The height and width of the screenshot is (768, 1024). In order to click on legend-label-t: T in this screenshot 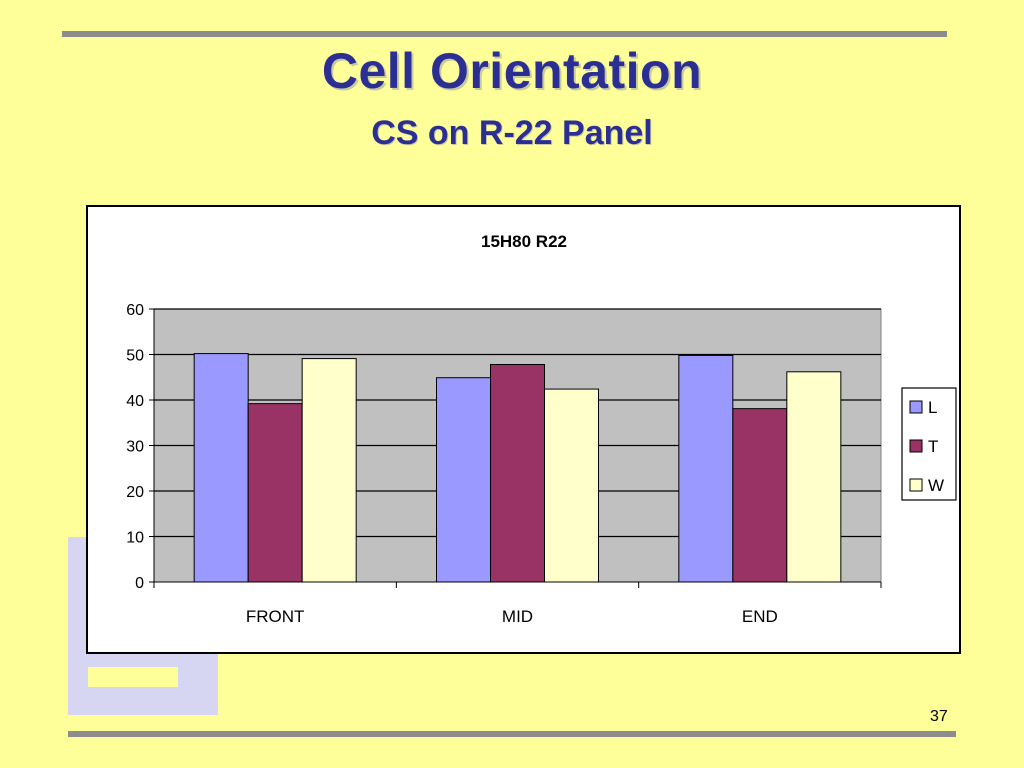, I will do `click(933, 446)`.